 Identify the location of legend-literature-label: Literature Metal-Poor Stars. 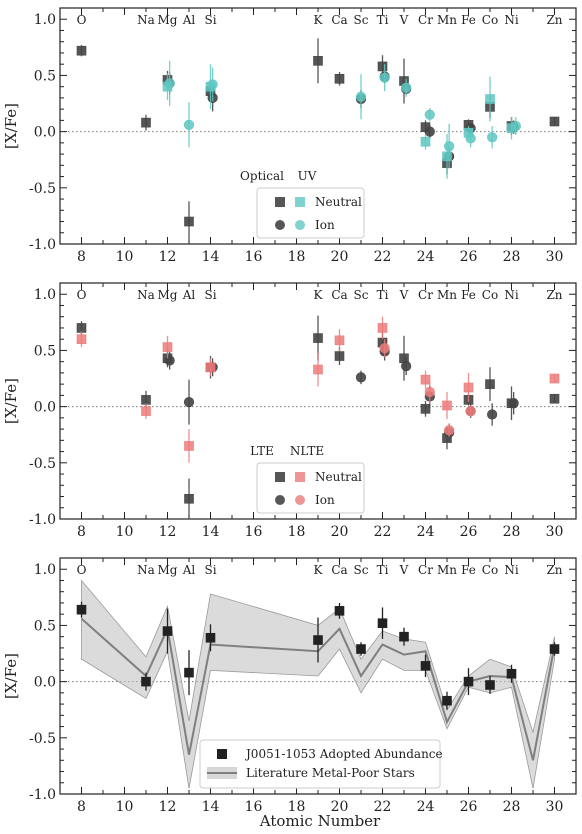
(330, 773).